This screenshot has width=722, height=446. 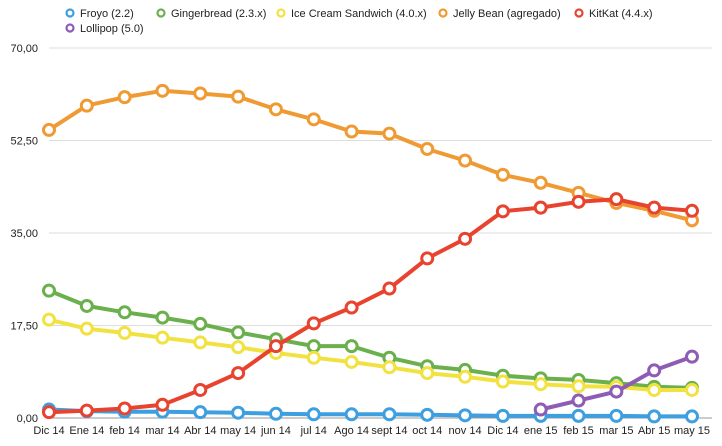 What do you see at coordinates (616, 431) in the screenshot?
I see `x-tick-label: mar 15` at bounding box center [616, 431].